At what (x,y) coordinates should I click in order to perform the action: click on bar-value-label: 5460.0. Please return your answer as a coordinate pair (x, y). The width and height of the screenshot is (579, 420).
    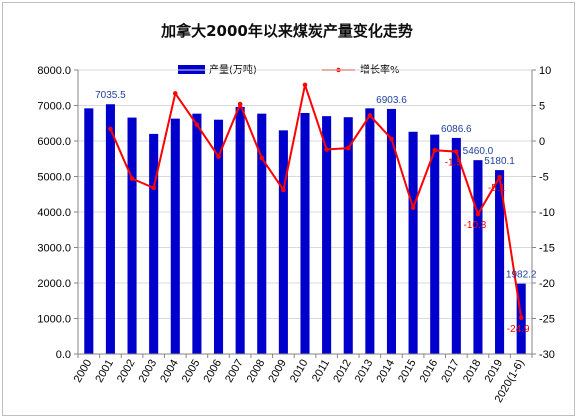
    Looking at the image, I should click on (478, 151).